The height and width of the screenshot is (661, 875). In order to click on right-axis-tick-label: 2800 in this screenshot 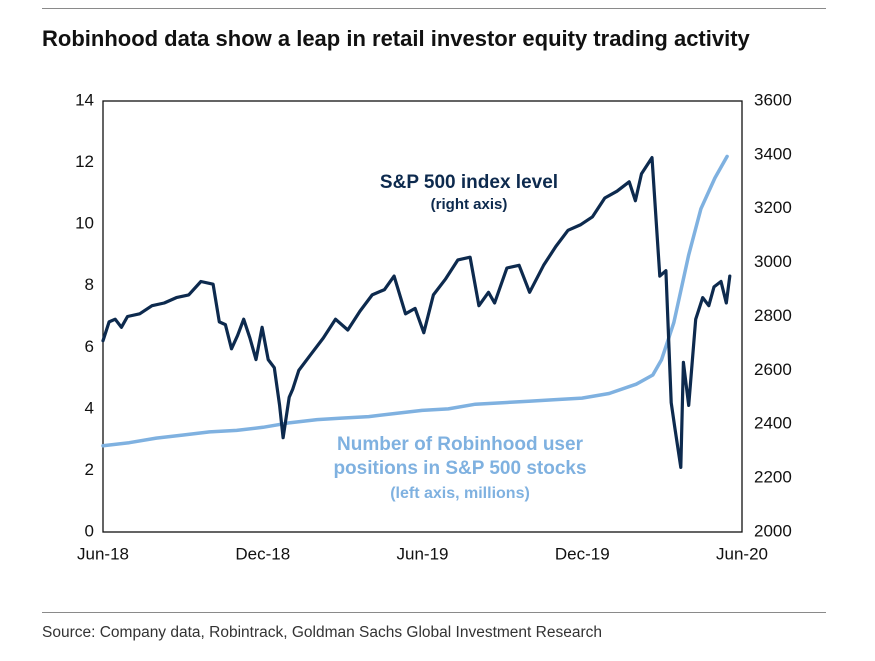, I will do `click(773, 315)`.